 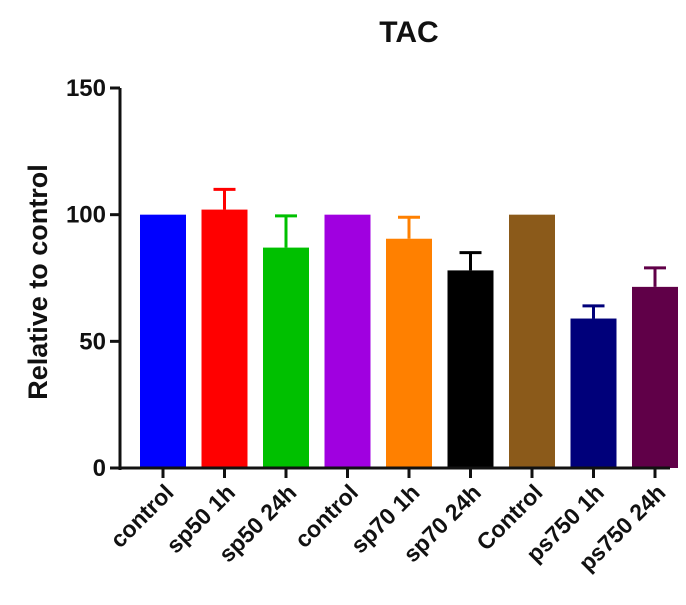 I want to click on y-tick-label: 50, so click(x=92, y=341).